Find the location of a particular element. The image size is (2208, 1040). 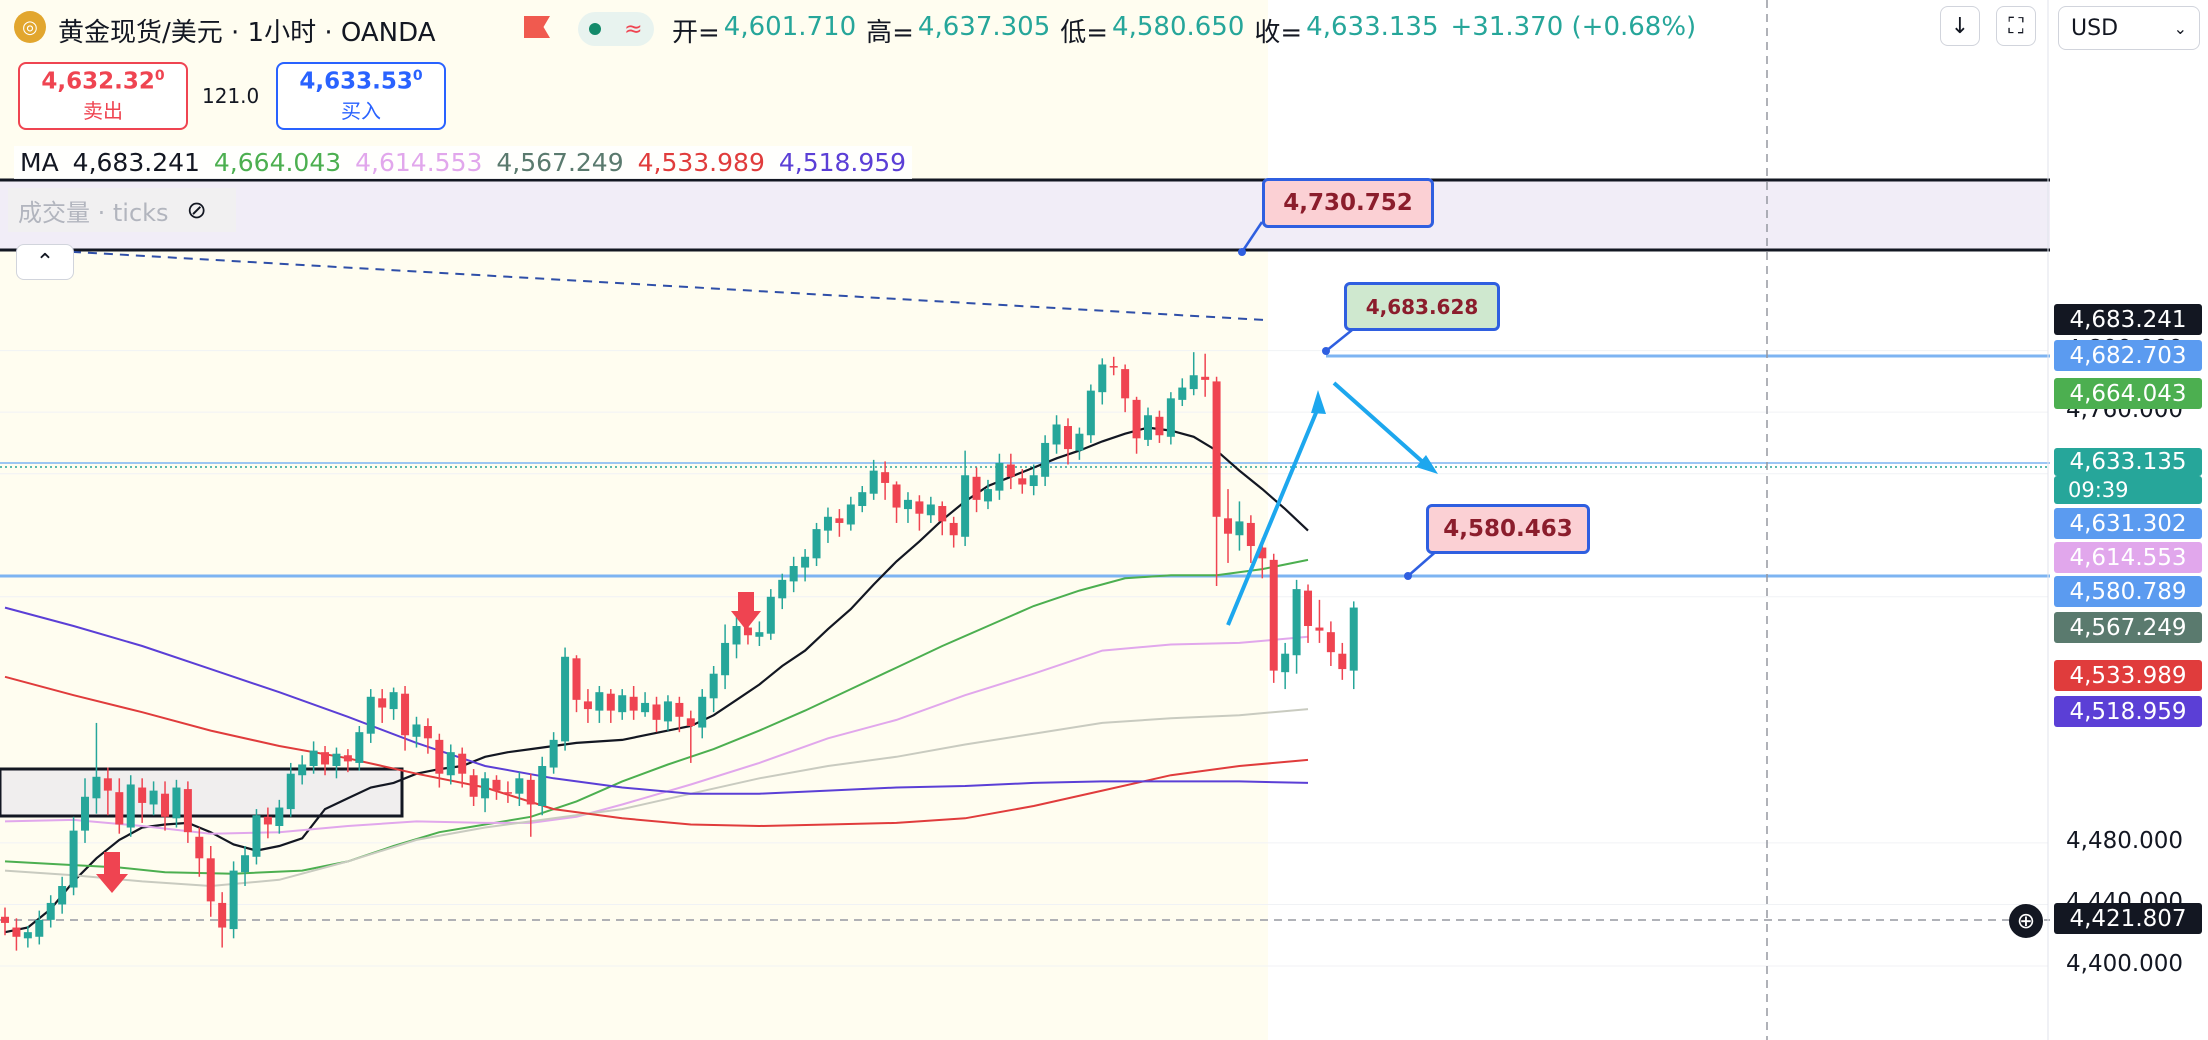

market-status-badge: ≈ is located at coordinates (616, 29).